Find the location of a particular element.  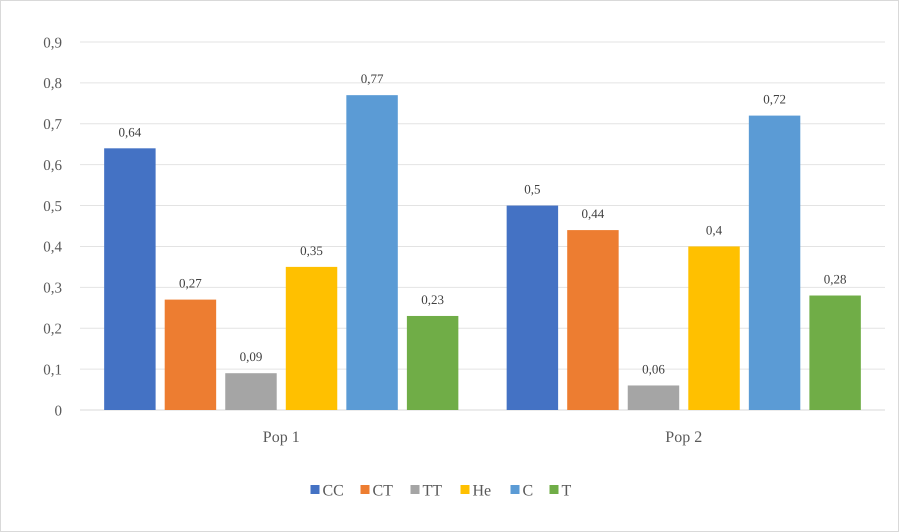

legend-label: CC is located at coordinates (333, 491).